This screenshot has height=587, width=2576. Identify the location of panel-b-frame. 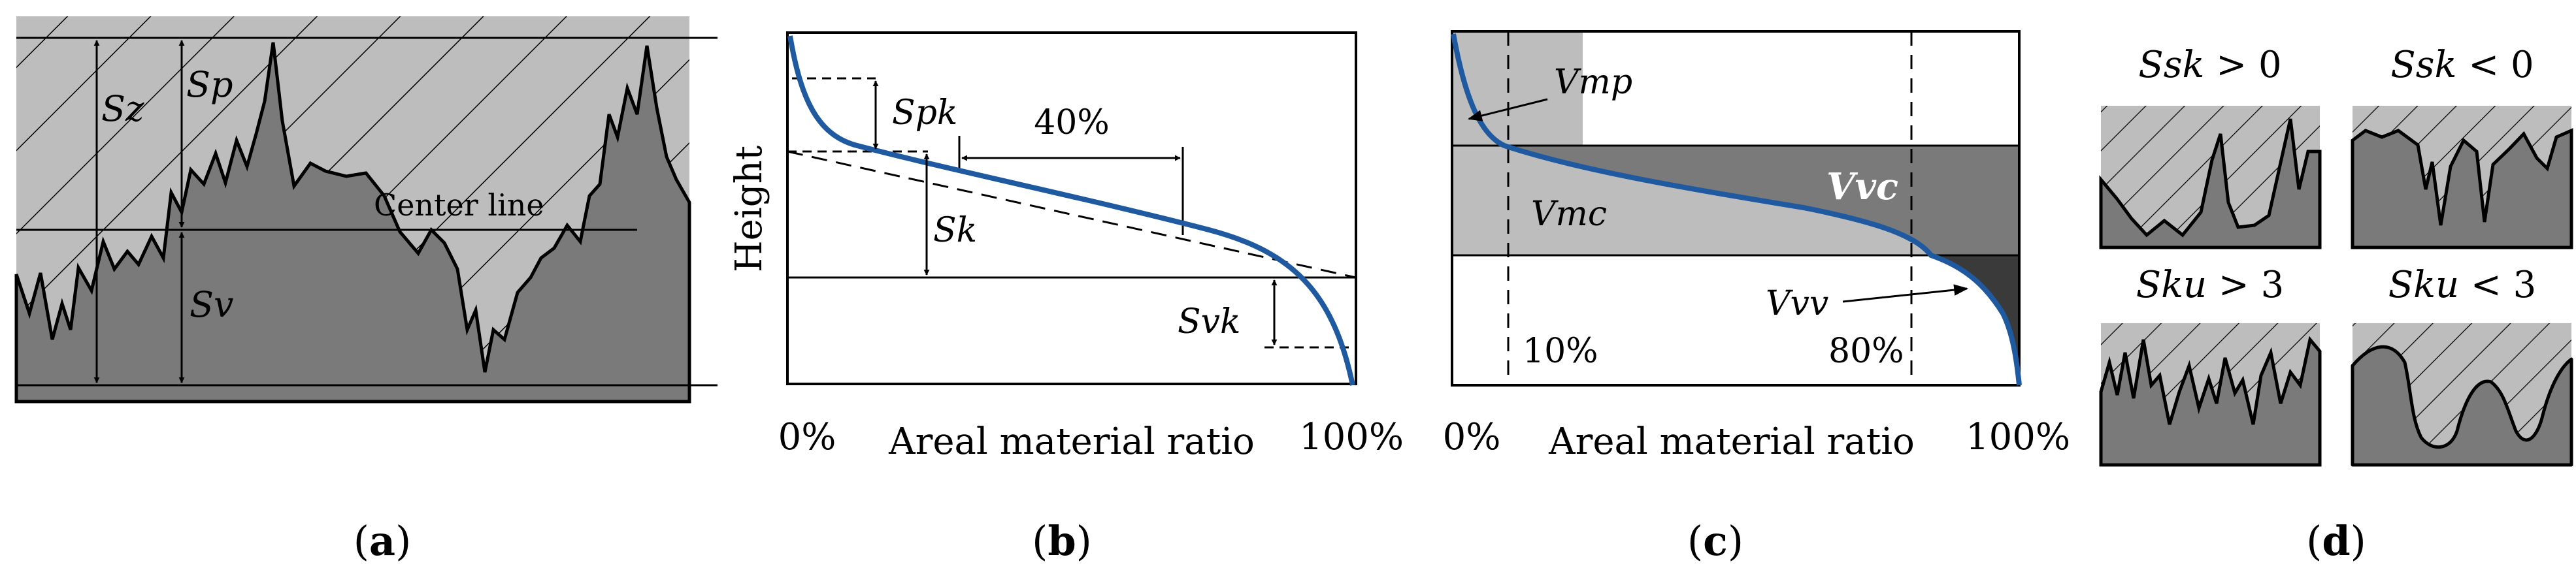
(1071, 208).